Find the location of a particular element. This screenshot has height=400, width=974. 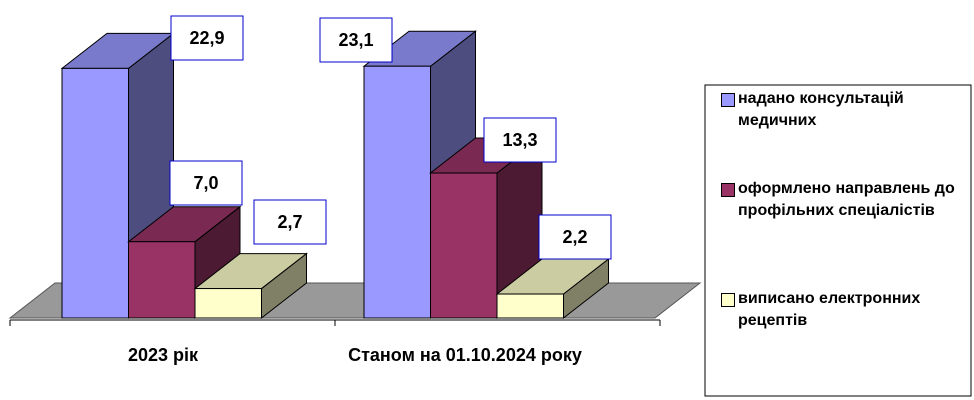

x-tick-label: 2023 рік is located at coordinates (163, 355).